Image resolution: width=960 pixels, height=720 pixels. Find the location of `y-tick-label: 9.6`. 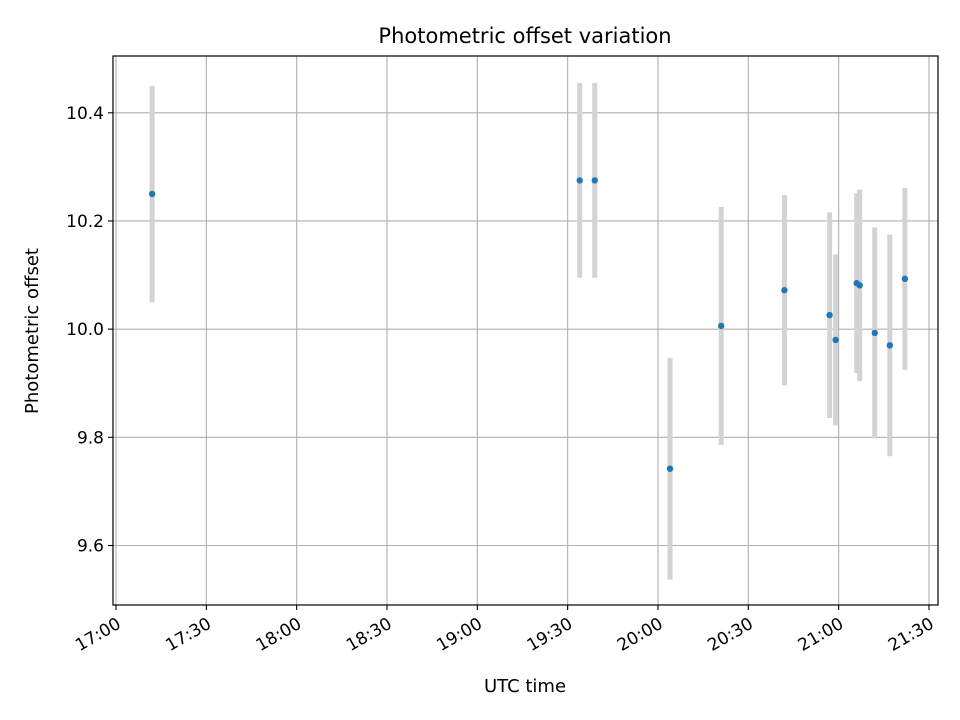

y-tick-label: 9.6 is located at coordinates (90, 547).